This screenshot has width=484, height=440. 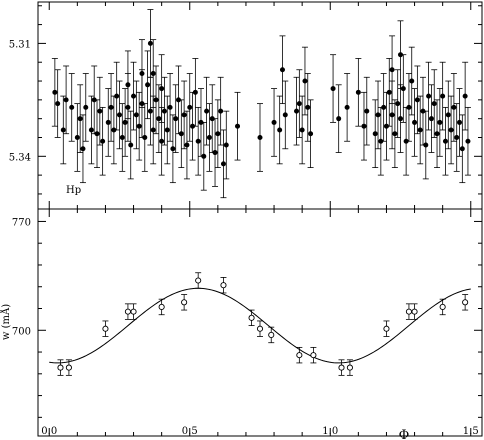 What do you see at coordinates (20, 44) in the screenshot?
I see `top-panel-ytick-label: 5.31` at bounding box center [20, 44].